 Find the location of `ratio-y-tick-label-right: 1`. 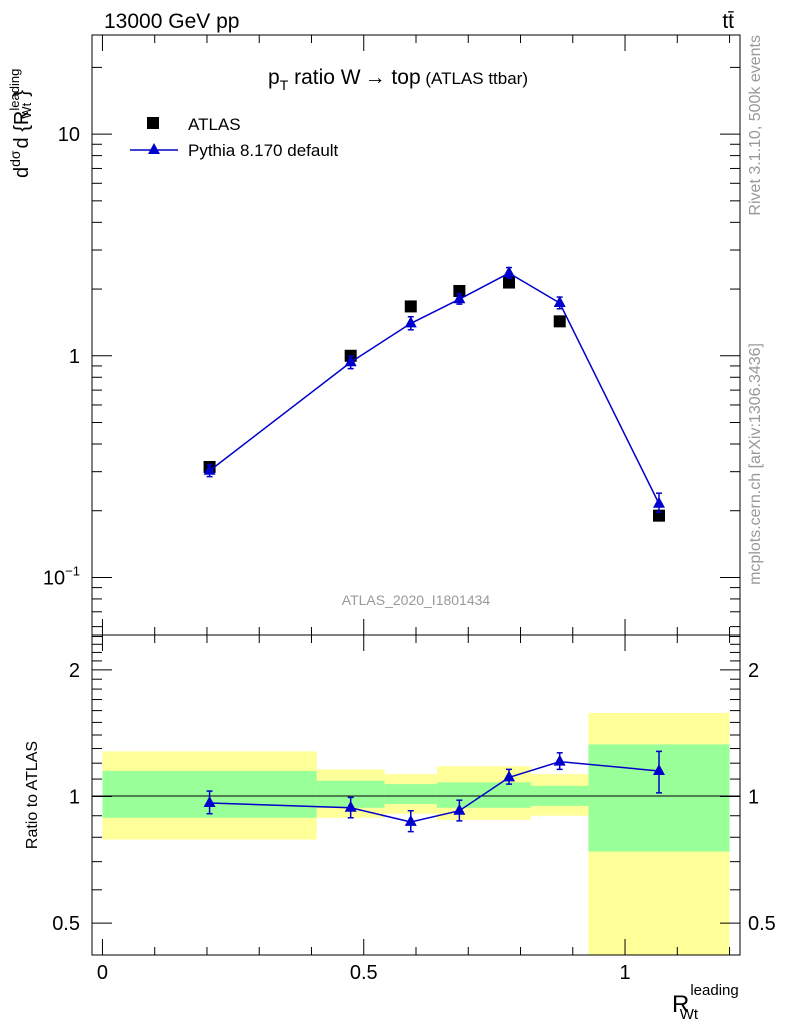

ratio-y-tick-label-right: 1 is located at coordinates (753, 797).